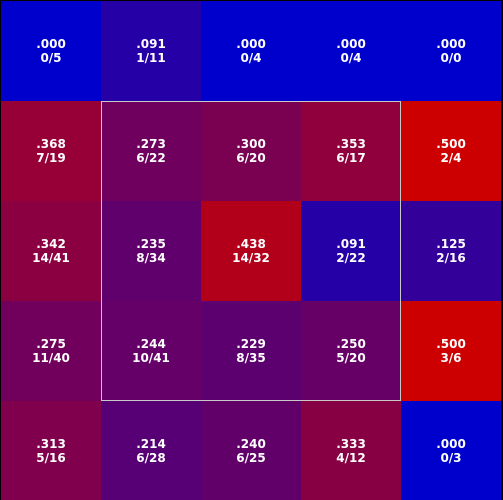 This screenshot has width=503, height=500. Describe the element at coordinates (151, 344) in the screenshot. I see `cell-average-label: .244` at that location.